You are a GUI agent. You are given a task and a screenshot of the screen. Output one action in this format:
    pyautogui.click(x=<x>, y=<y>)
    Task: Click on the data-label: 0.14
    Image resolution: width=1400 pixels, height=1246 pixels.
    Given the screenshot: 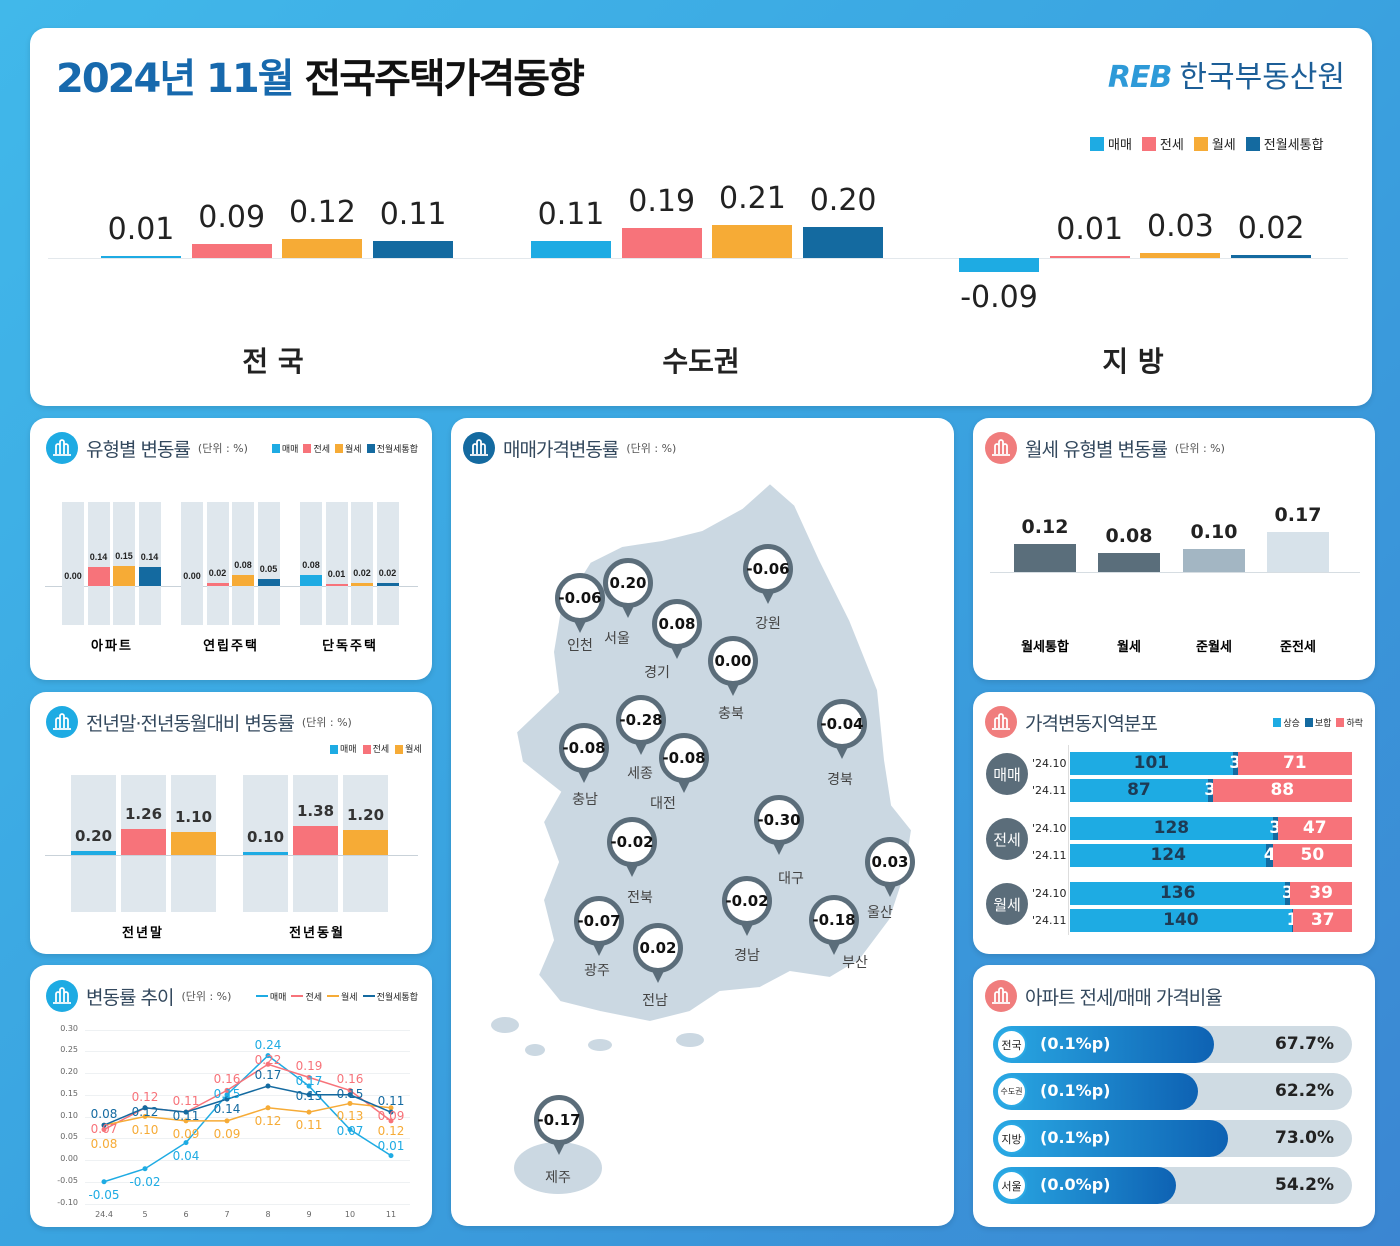 What is the action you would take?
    pyautogui.click(x=98, y=557)
    